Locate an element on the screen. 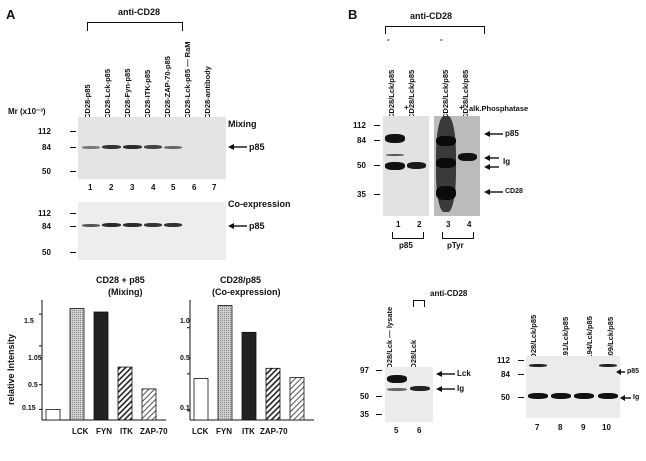  c-band-lck: Lck is located at coordinates (464, 373).